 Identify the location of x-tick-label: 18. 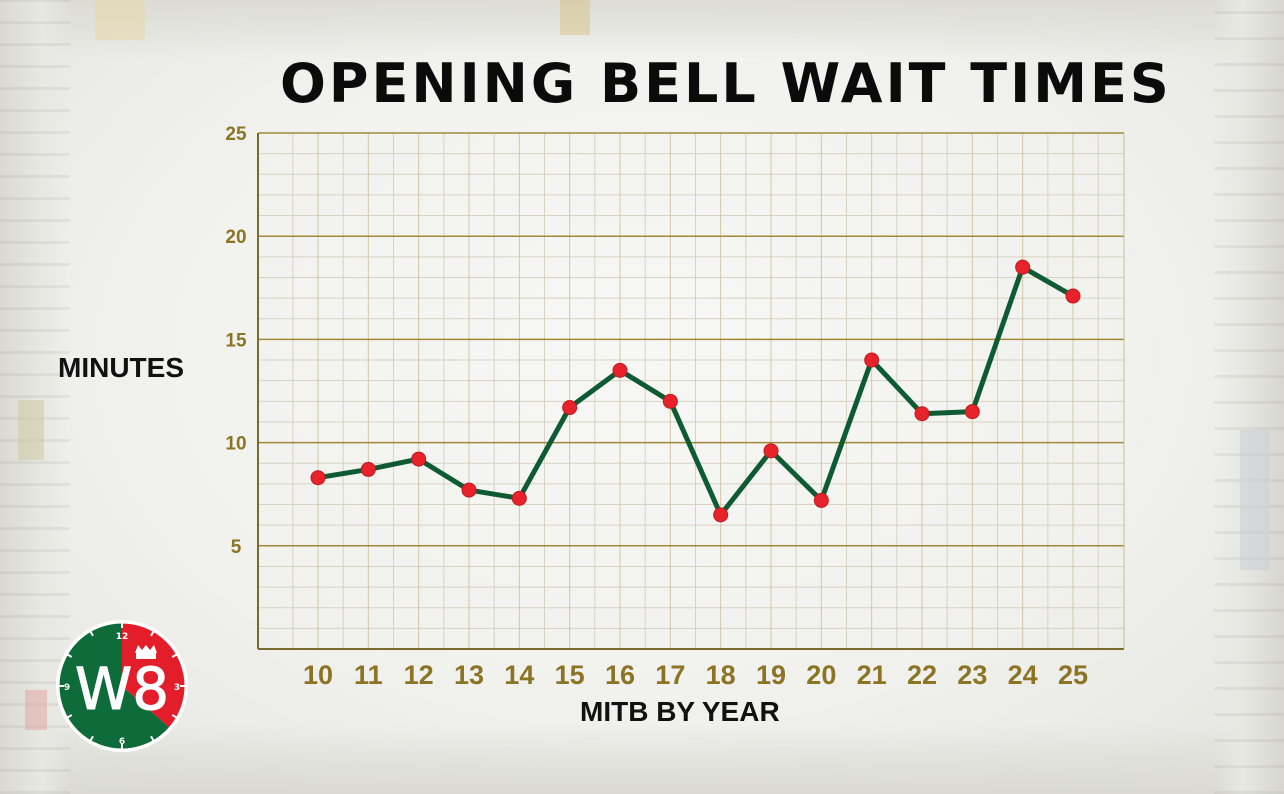
(721, 675).